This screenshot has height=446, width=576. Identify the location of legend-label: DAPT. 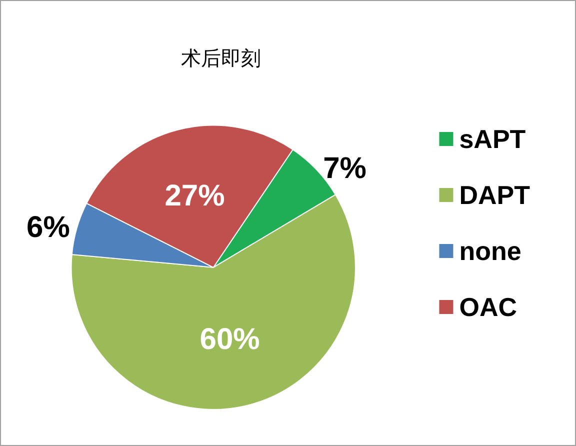
(494, 195).